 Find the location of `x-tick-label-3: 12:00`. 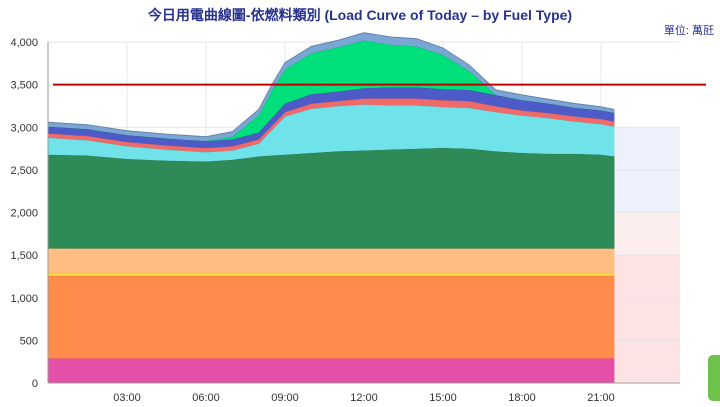

x-tick-label-3: 12:00 is located at coordinates (364, 398).